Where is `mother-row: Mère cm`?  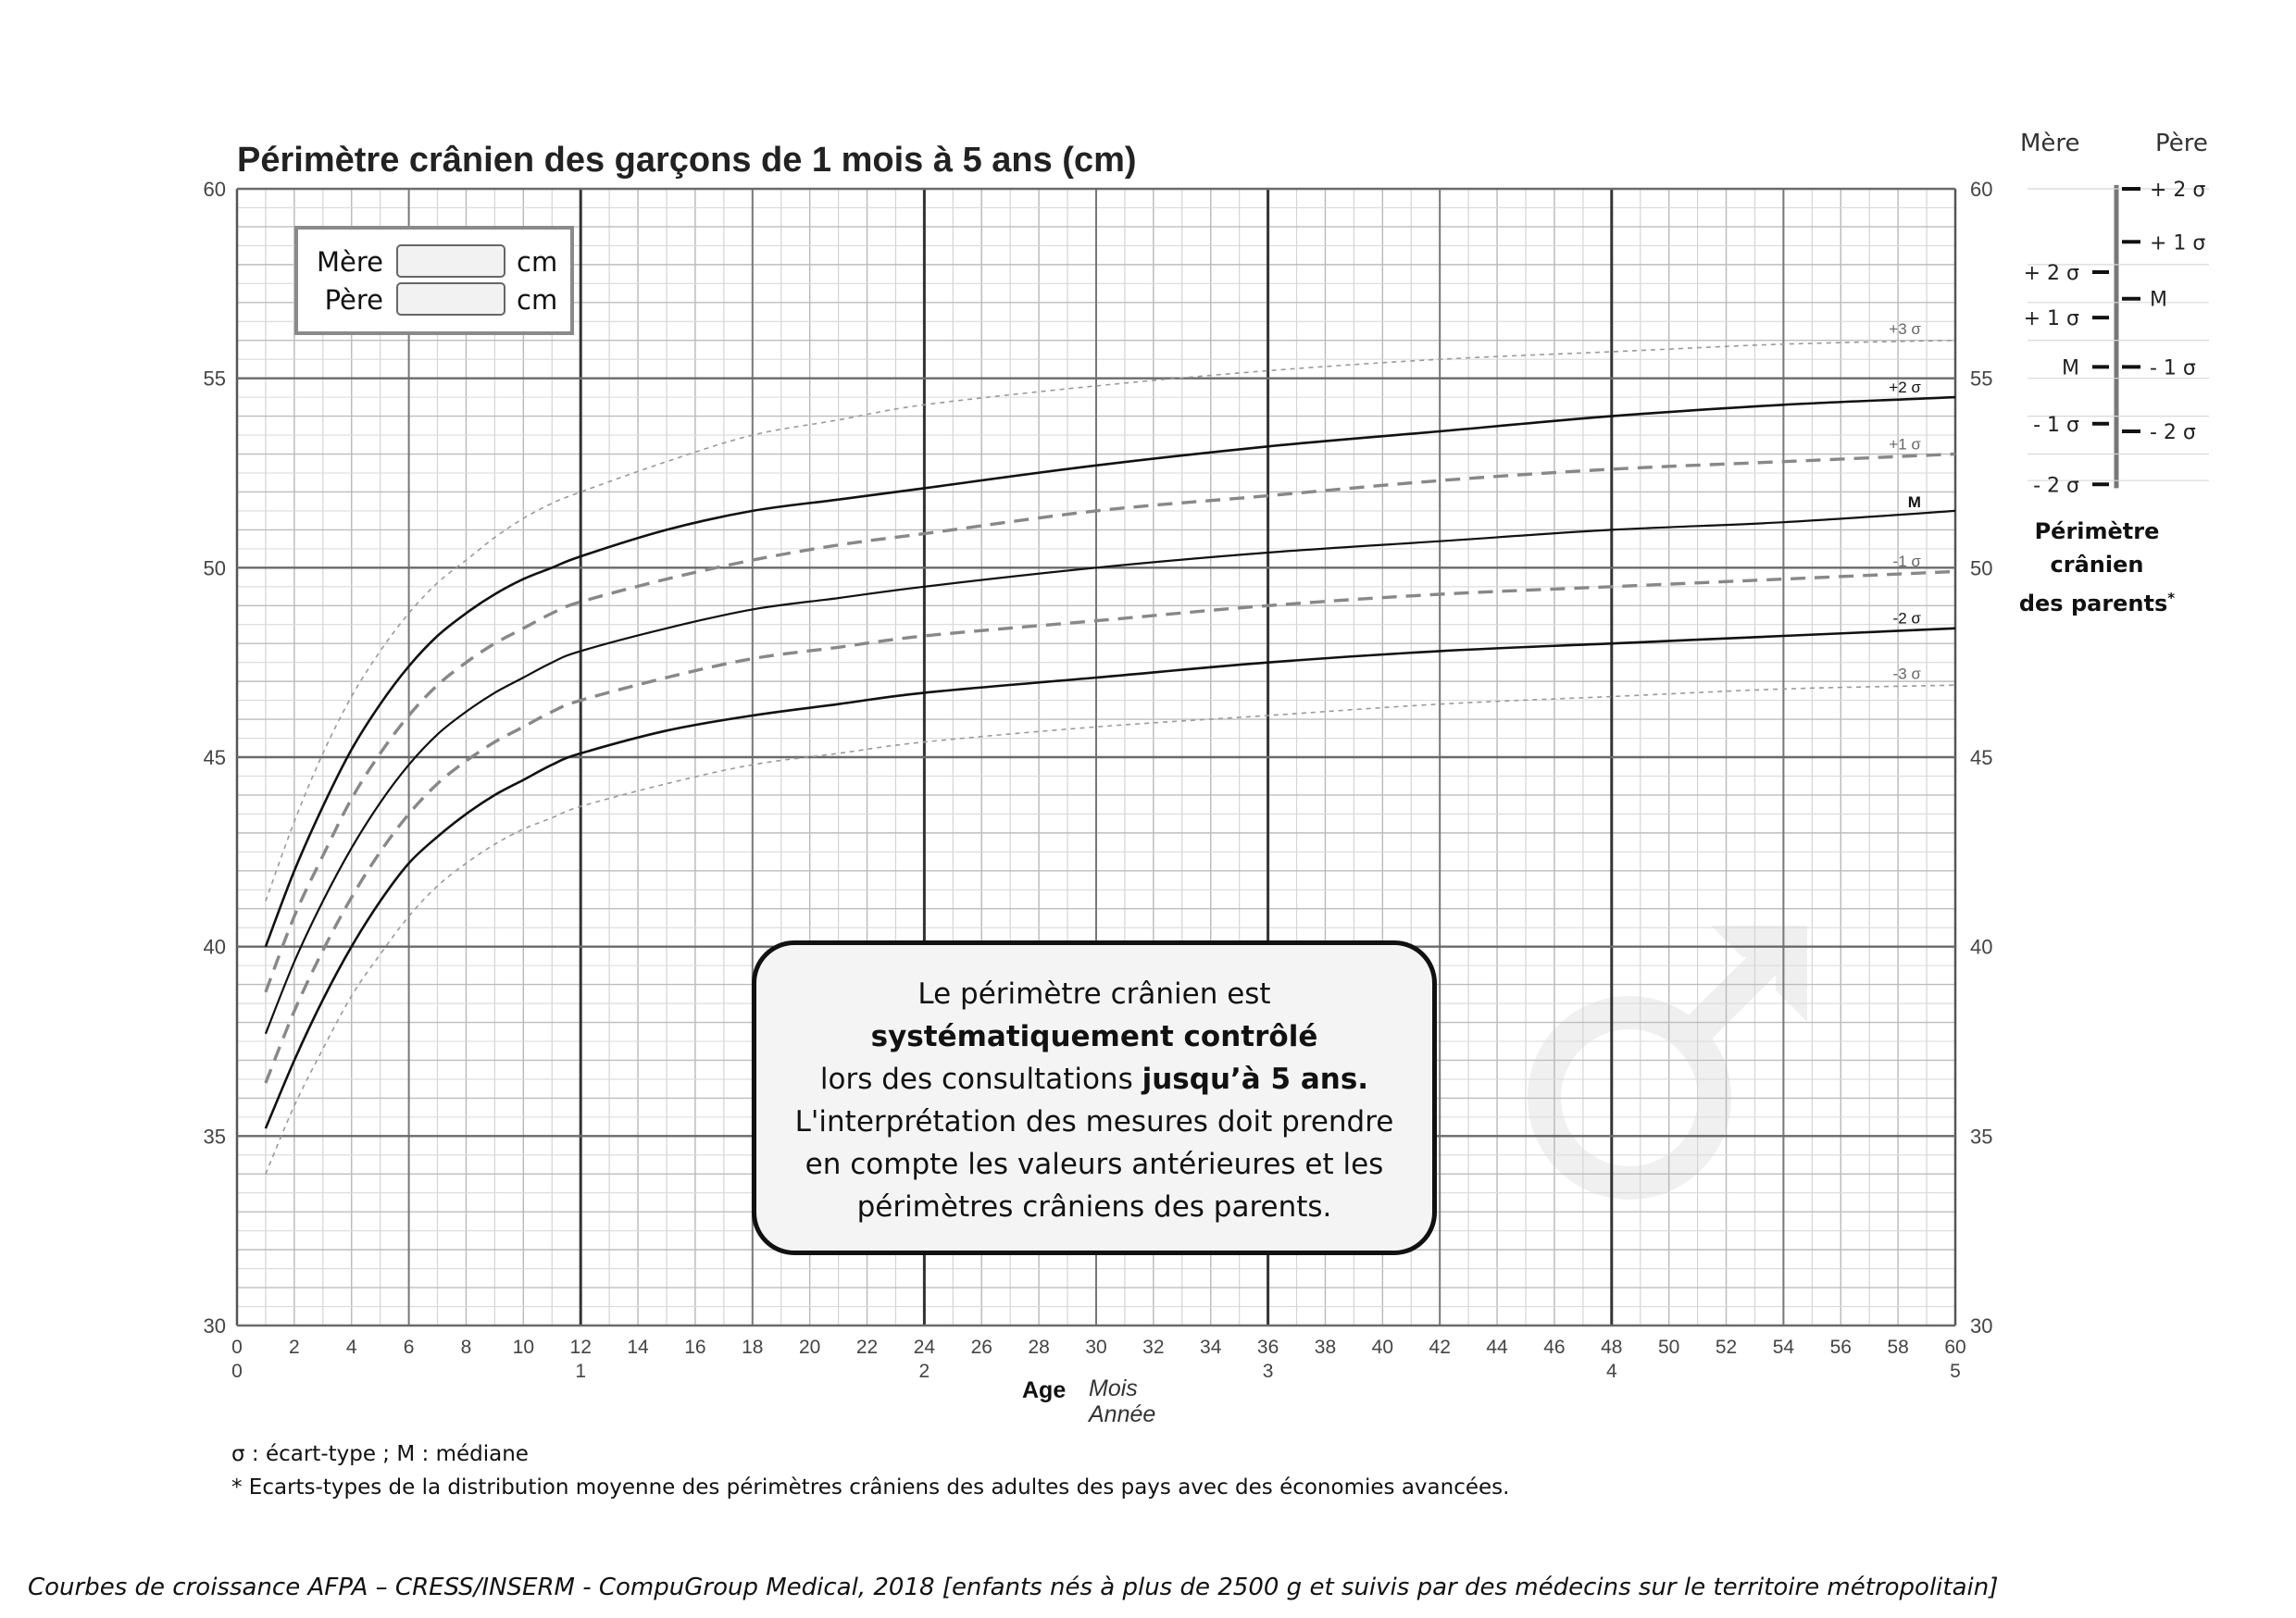
mother-row: Mère cm is located at coordinates (434, 262).